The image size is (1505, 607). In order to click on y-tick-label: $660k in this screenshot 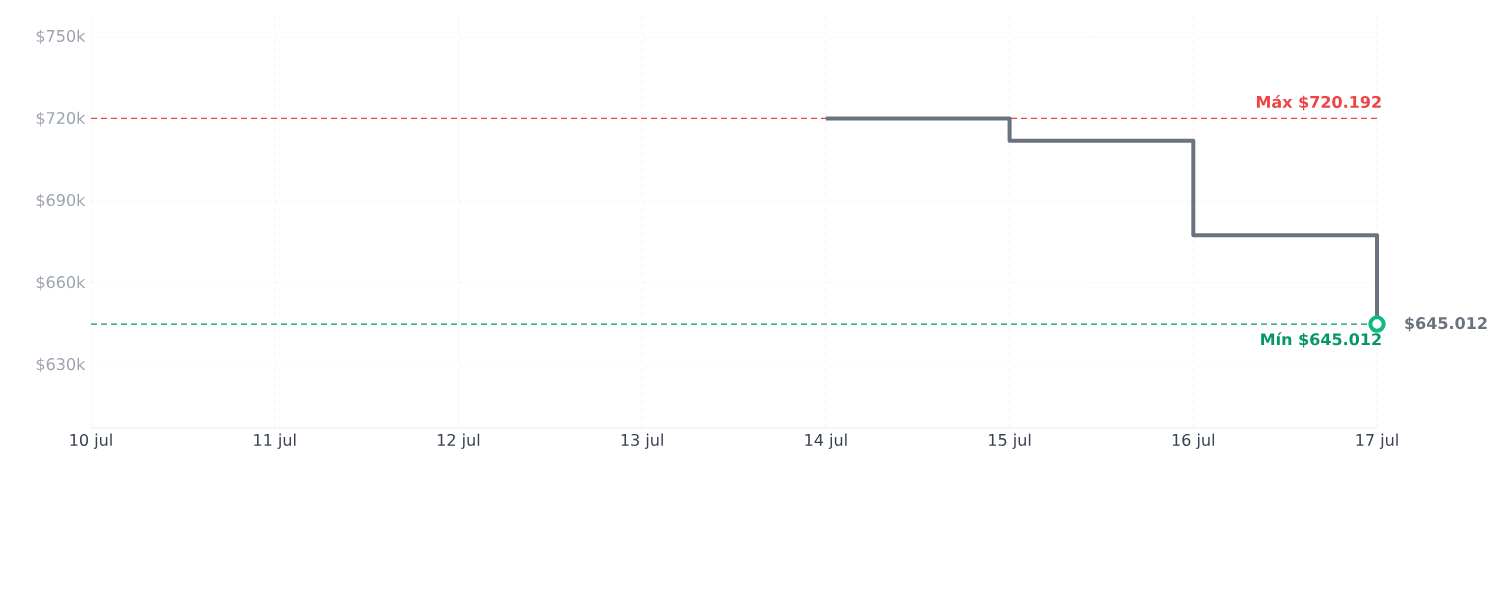, I will do `click(61, 283)`.